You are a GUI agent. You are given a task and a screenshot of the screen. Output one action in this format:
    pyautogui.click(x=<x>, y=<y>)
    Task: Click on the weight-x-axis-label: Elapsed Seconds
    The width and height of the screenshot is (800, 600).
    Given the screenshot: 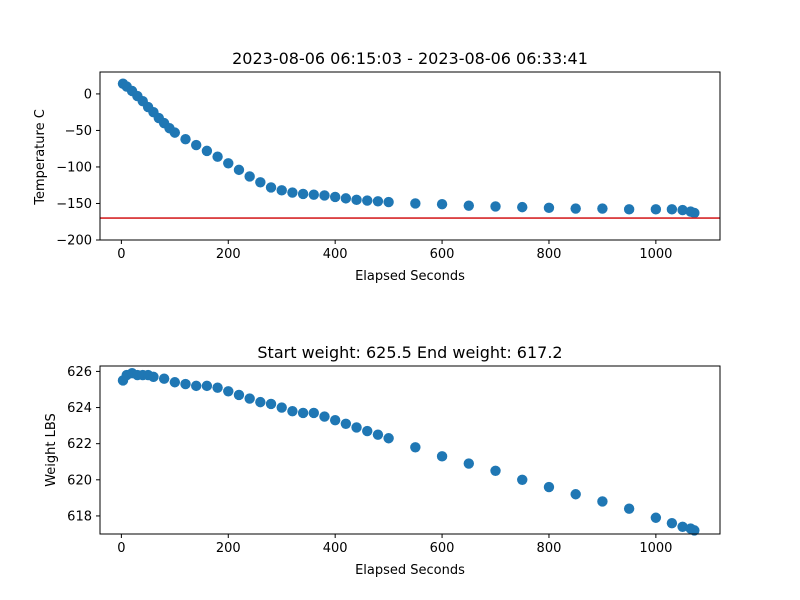 What is the action you would take?
    pyautogui.click(x=410, y=570)
    